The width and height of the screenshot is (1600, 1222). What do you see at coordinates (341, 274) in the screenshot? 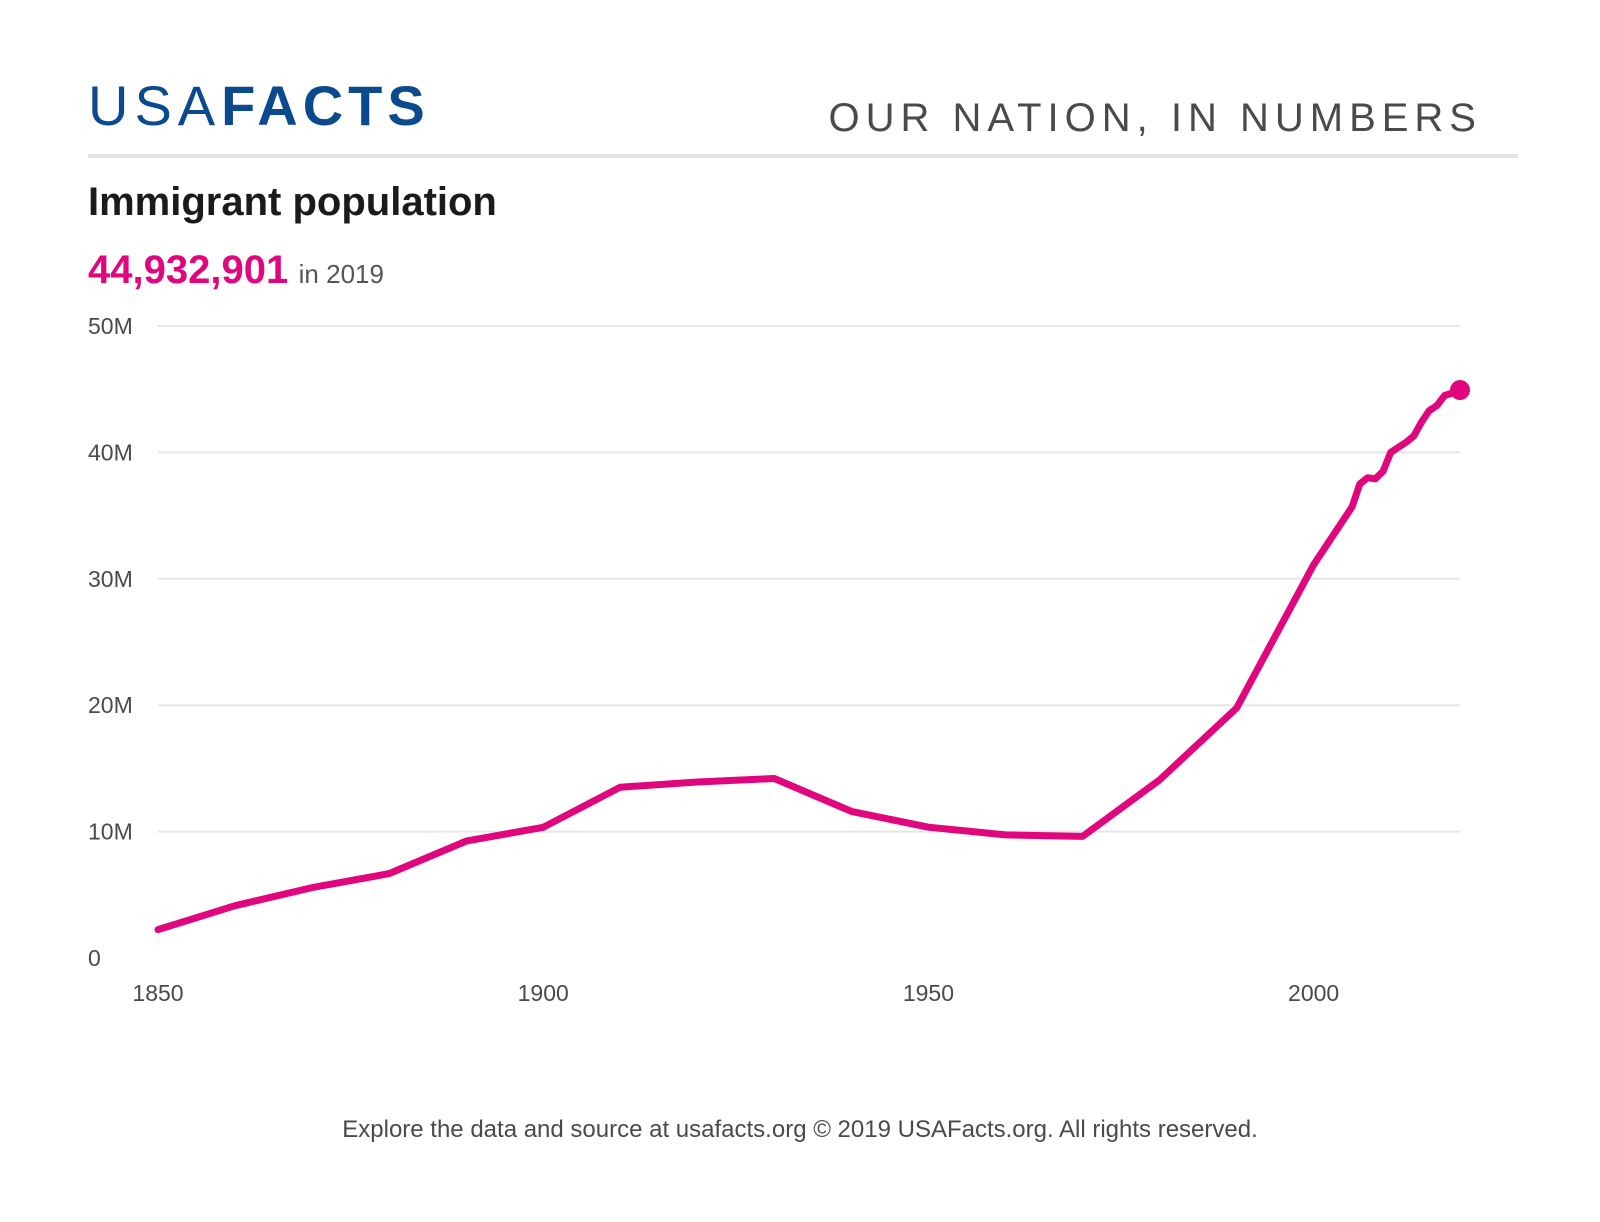
I see `headline-suffix: in 2019` at bounding box center [341, 274].